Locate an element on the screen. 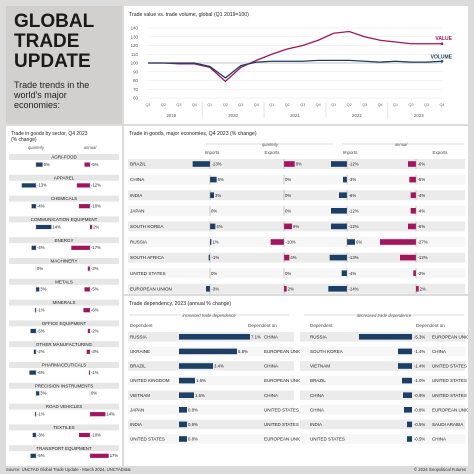  value-label: -1.0% is located at coordinates (419, 380).